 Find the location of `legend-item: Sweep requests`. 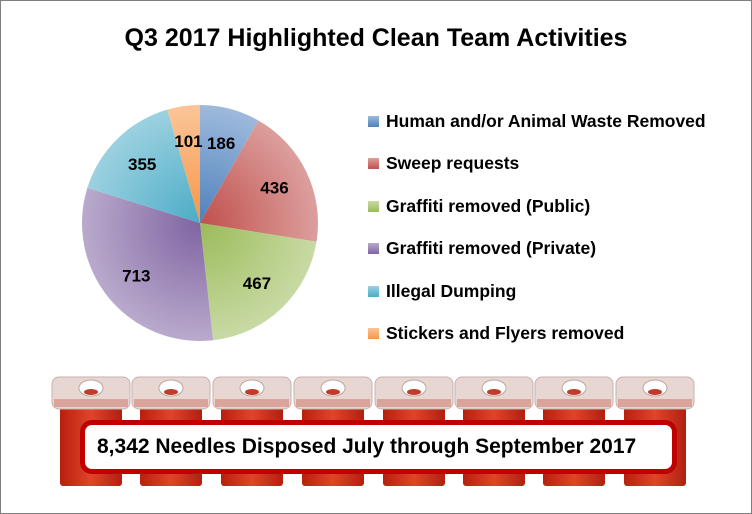

legend-item: Sweep requests is located at coordinates (537, 164).